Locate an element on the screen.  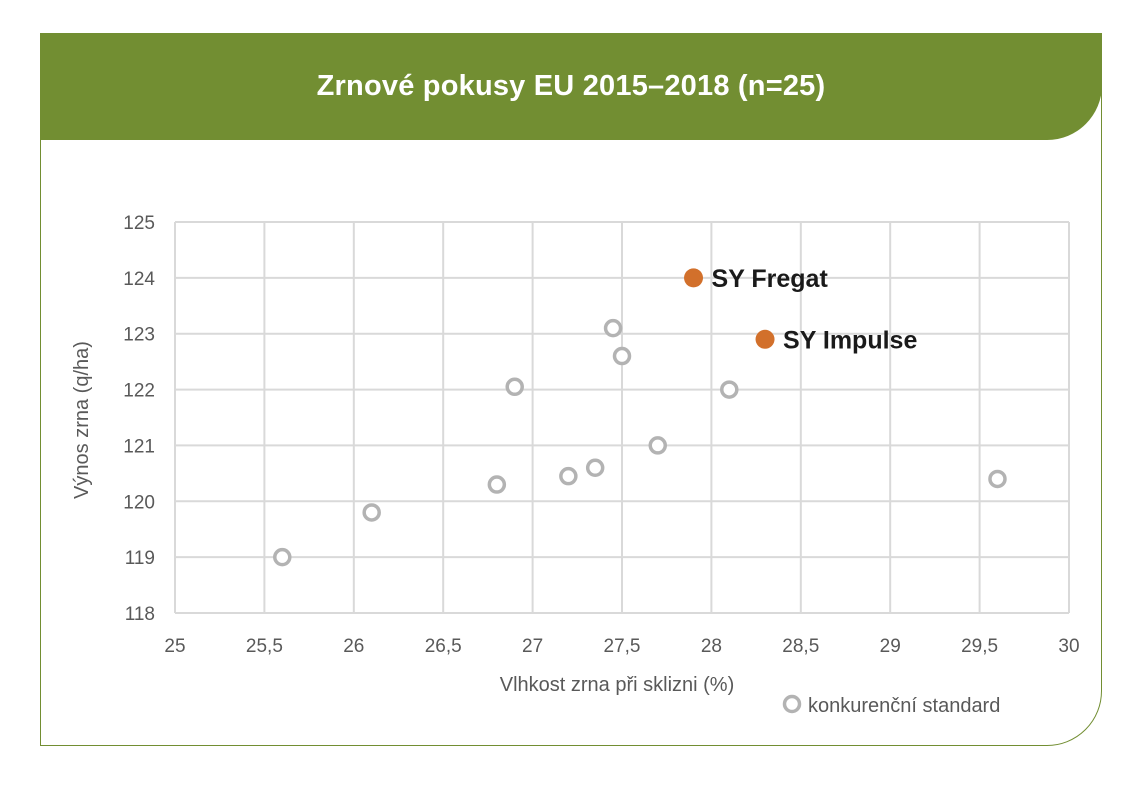
x-tick-label: 30 is located at coordinates (1068, 646).